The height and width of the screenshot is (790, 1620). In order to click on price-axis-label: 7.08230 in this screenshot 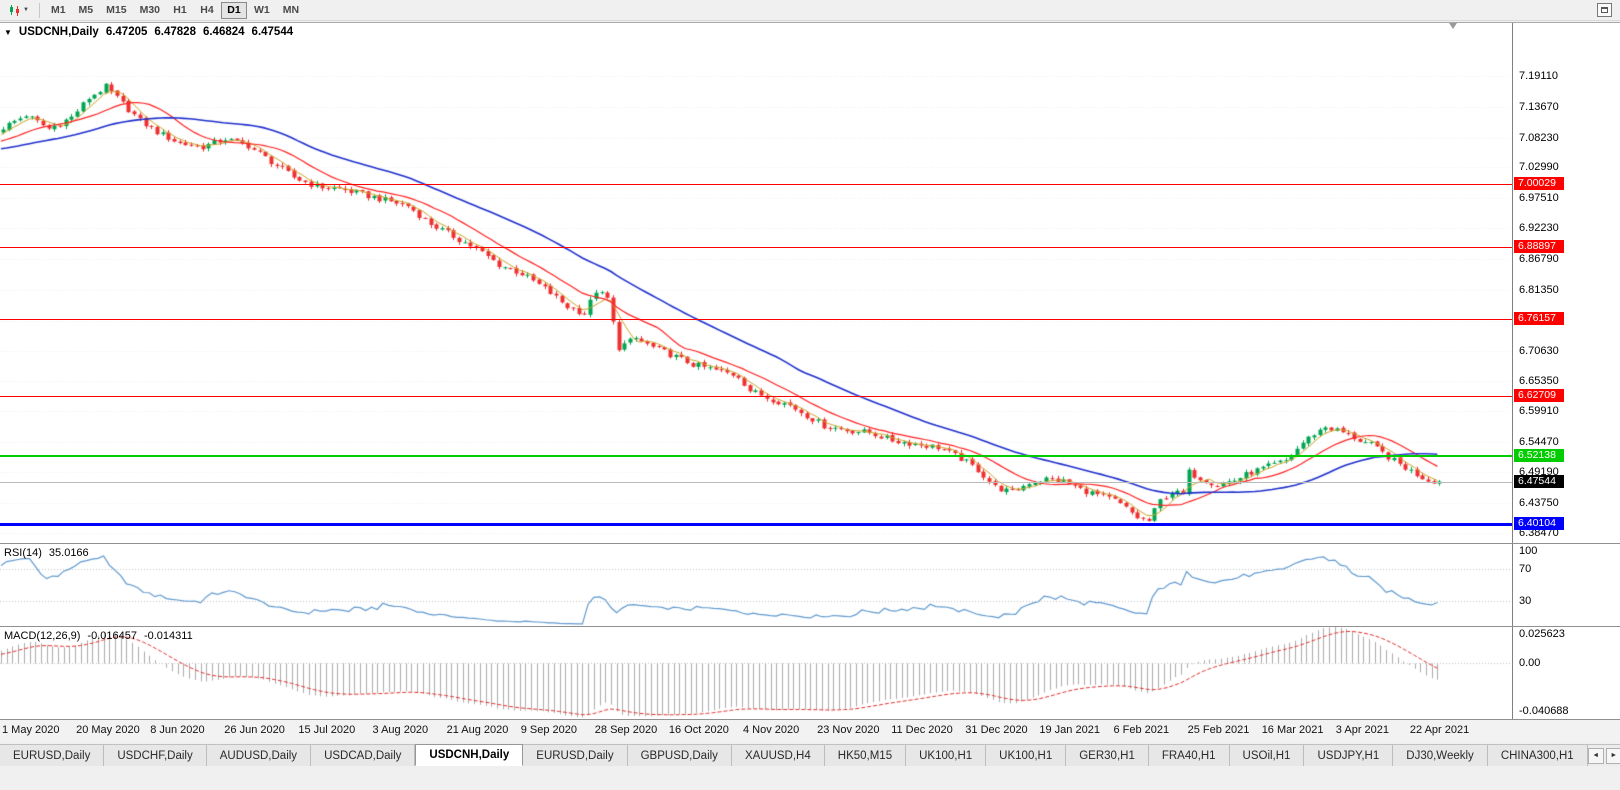, I will do `click(1539, 137)`.